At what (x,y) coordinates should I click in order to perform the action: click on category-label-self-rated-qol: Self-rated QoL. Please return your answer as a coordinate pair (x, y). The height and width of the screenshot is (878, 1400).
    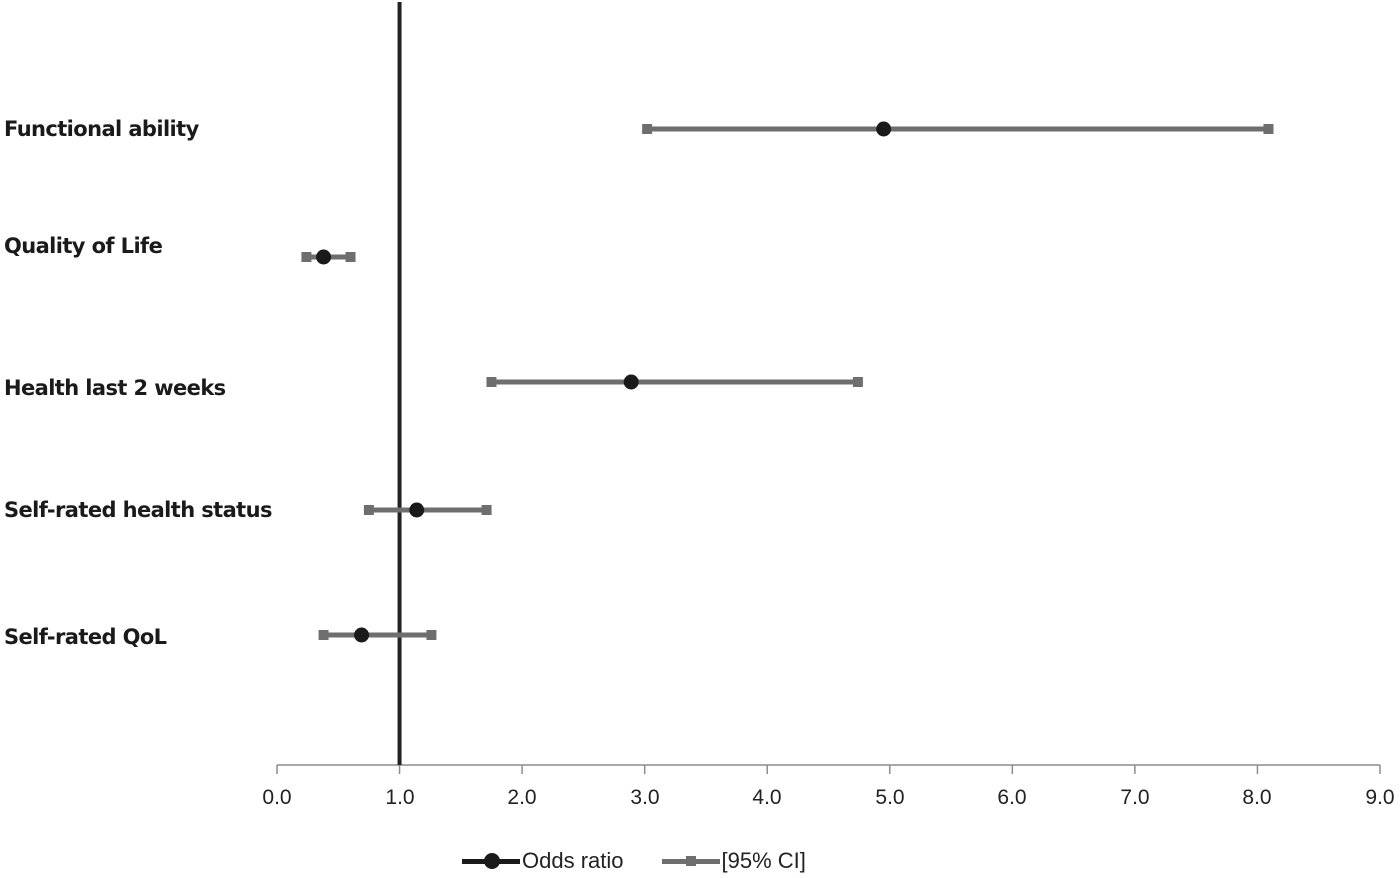
    Looking at the image, I should click on (85, 637).